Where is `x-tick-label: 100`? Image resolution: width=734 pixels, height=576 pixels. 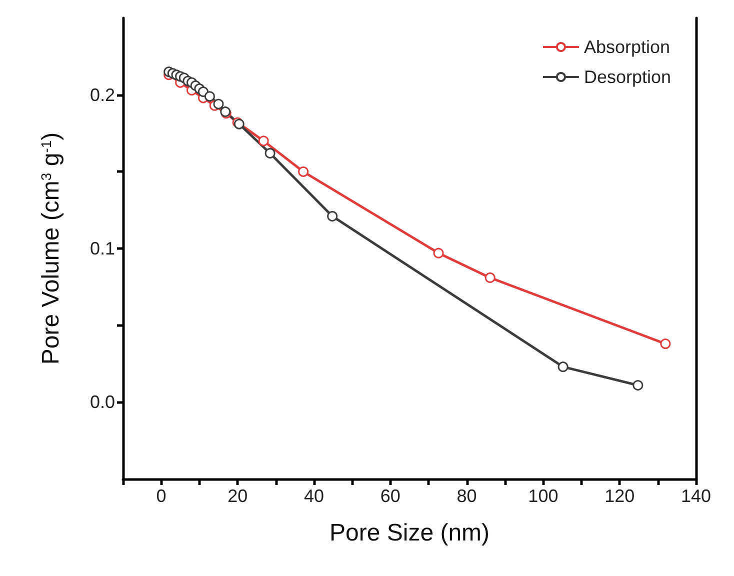
x-tick-label: 100 is located at coordinates (543, 496).